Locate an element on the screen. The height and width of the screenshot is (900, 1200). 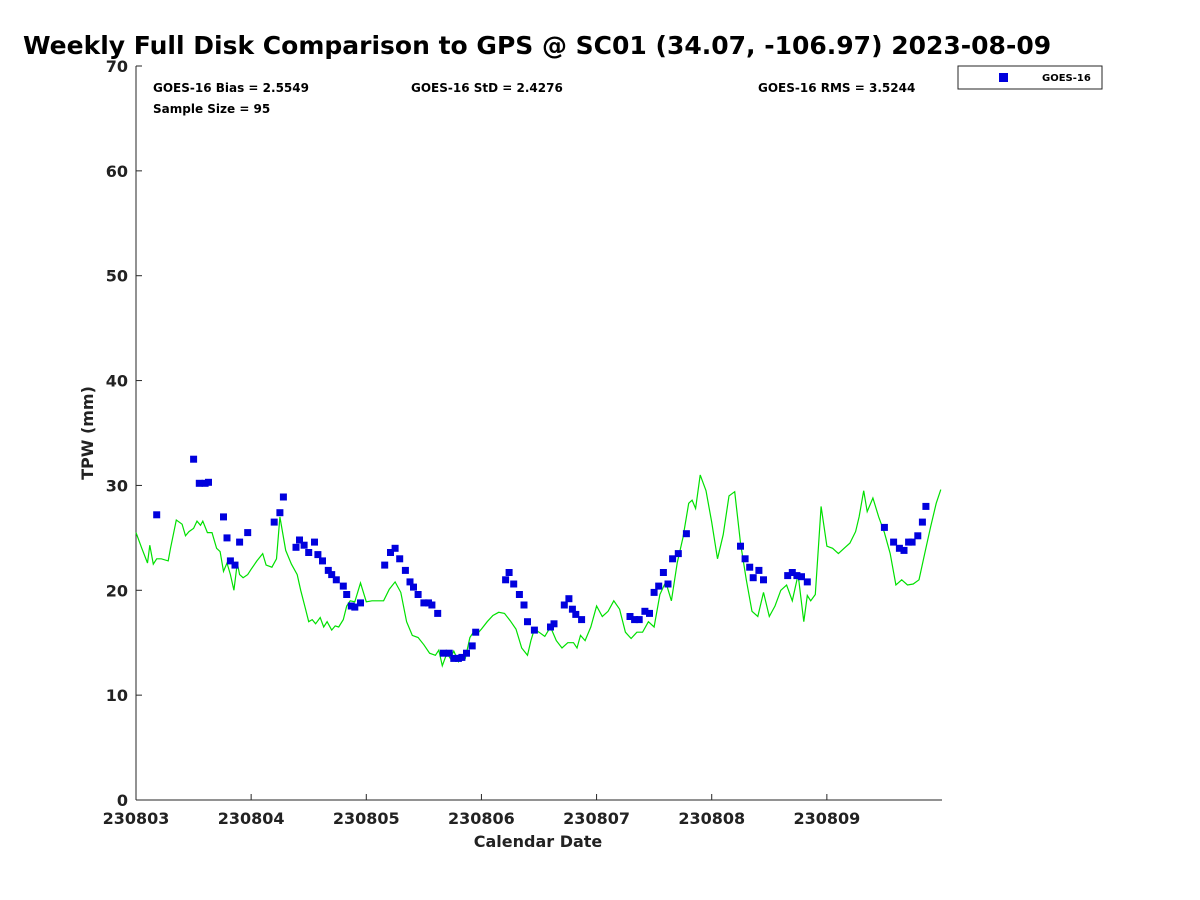
y-ticks: 0 10 20 30 40 50 60 70 is located at coordinates (124, 433).